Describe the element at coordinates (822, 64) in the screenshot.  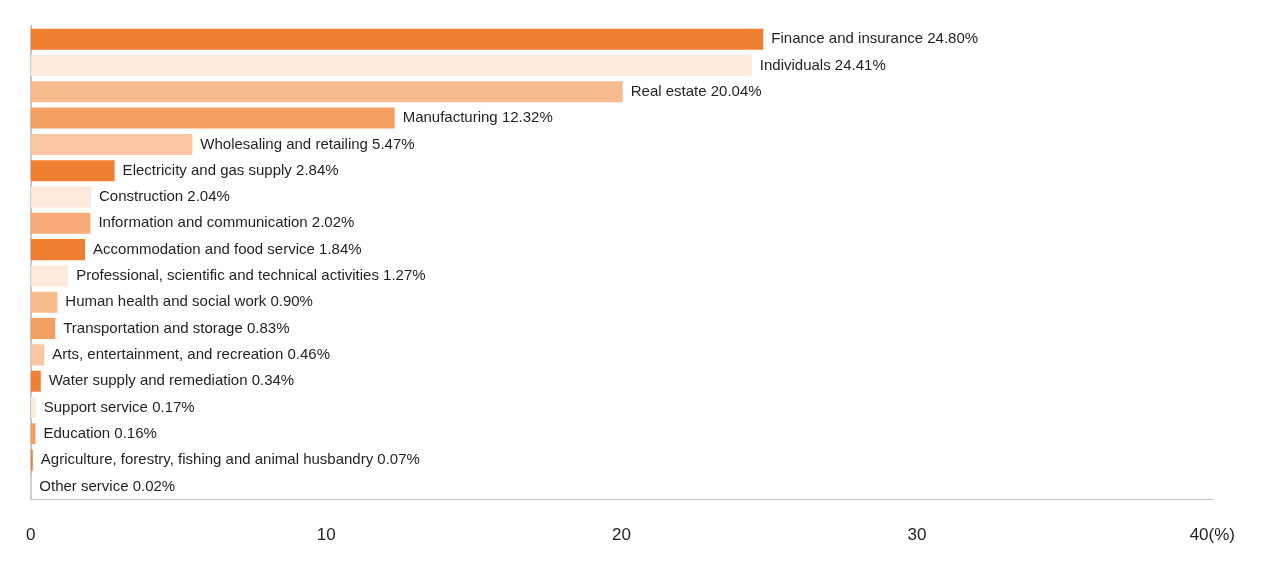
I see `category-label: Individuals 24.41%` at that location.